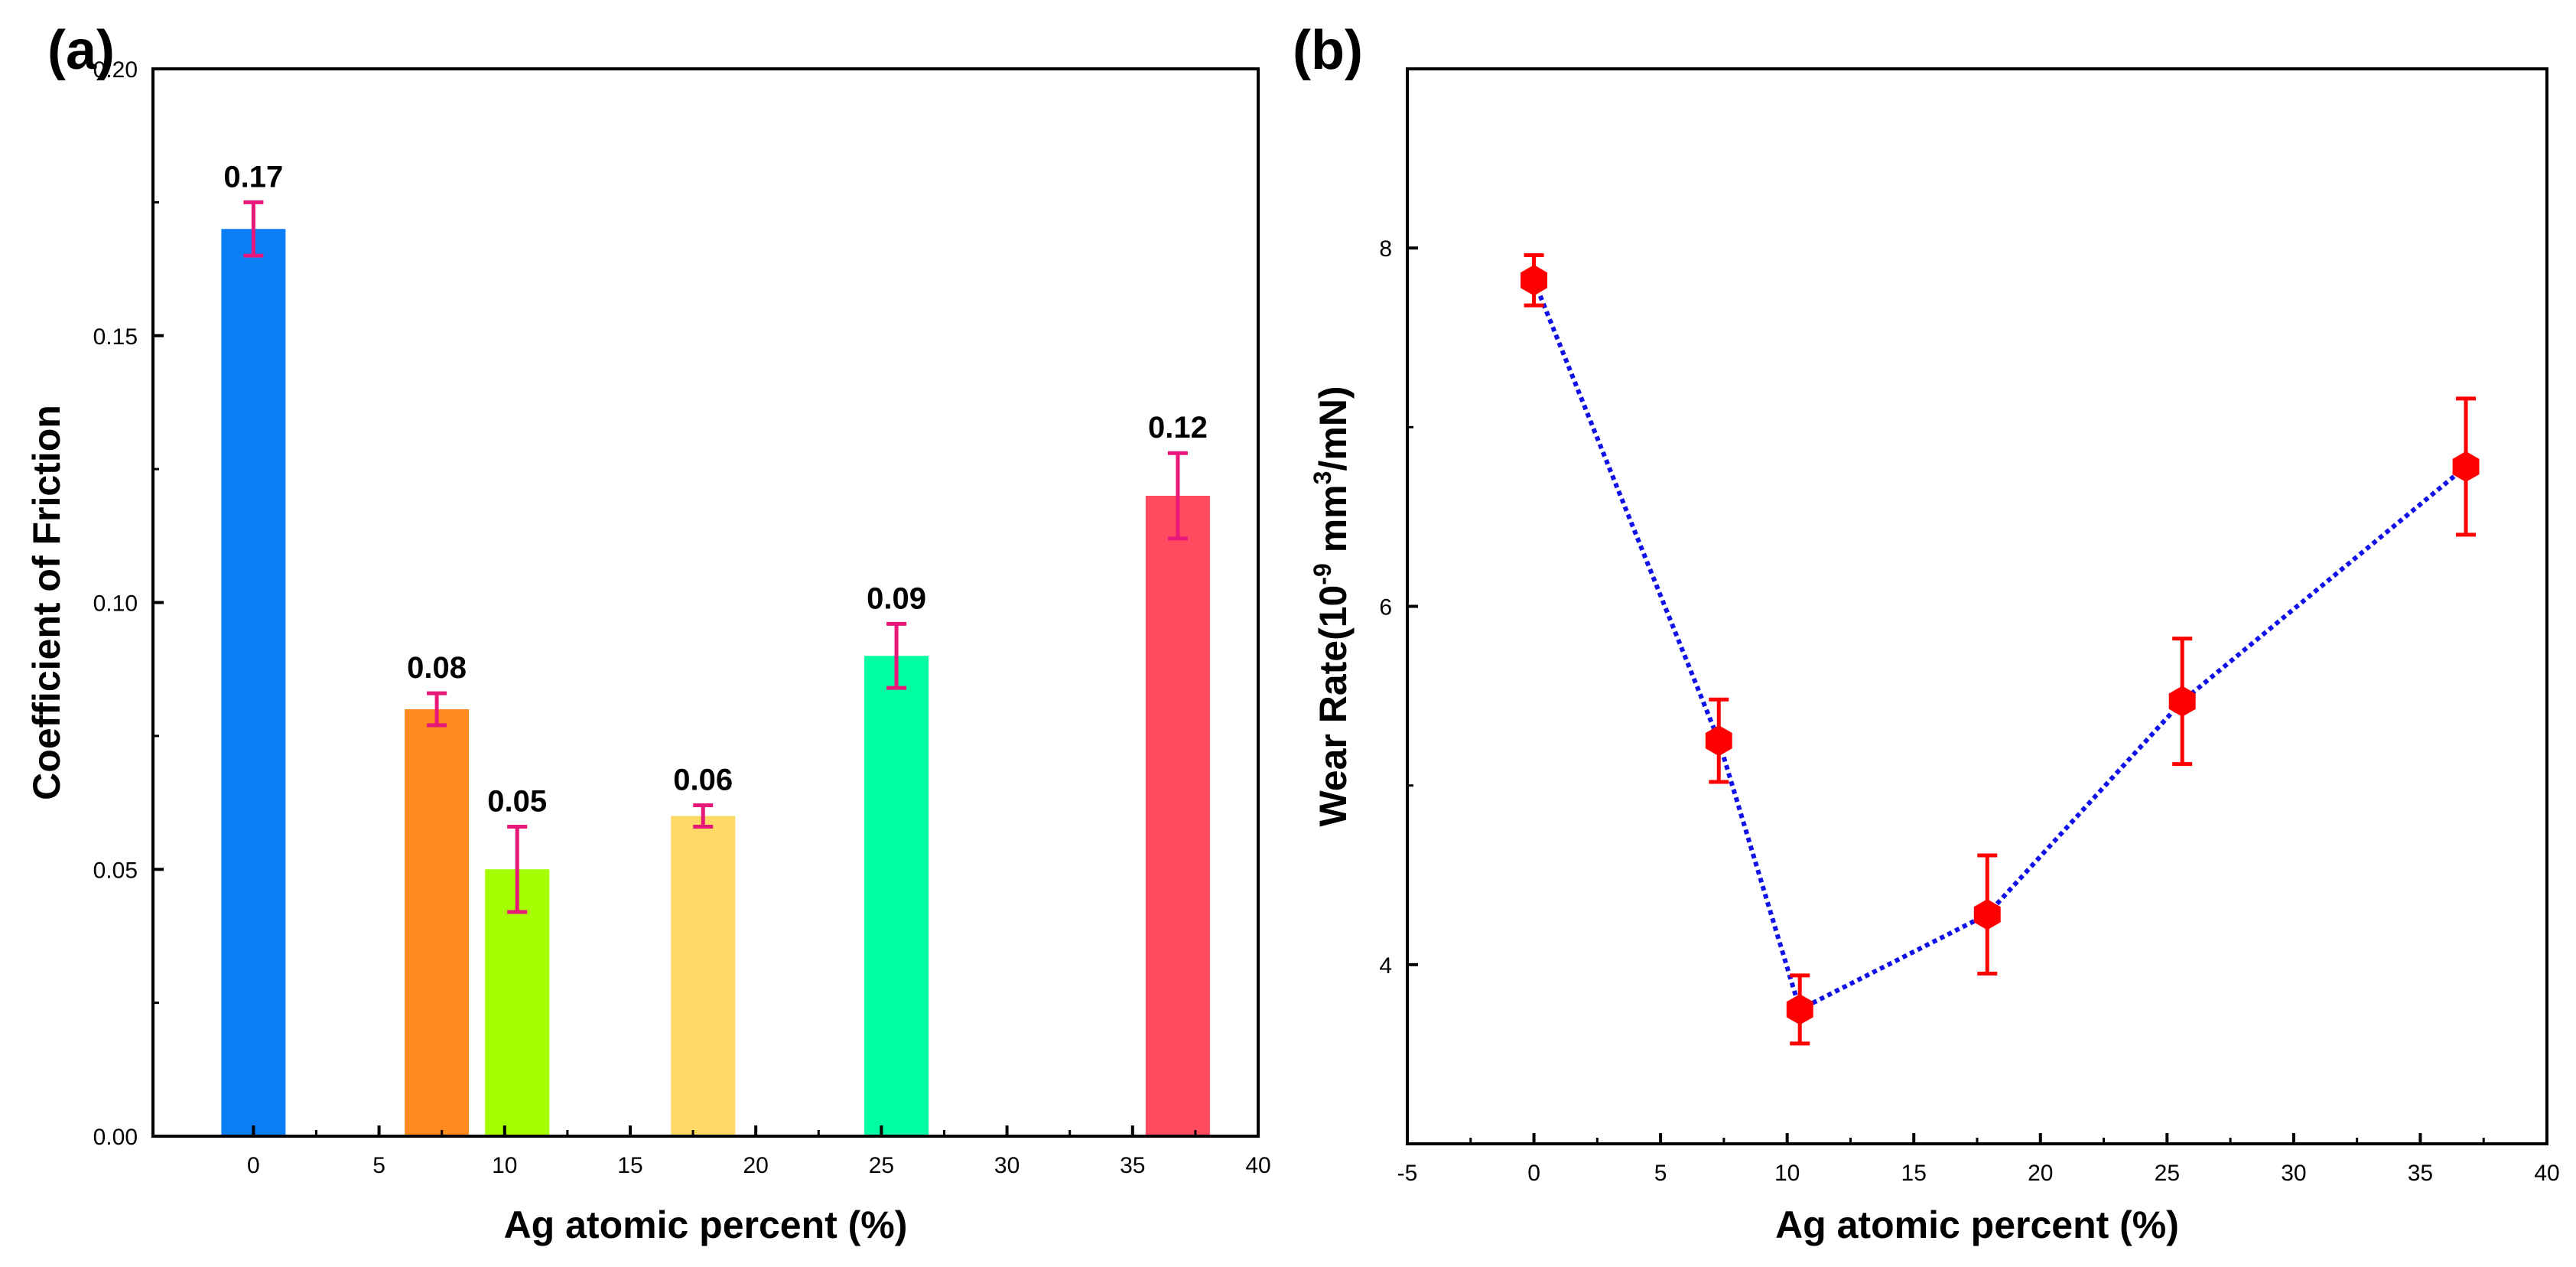 This screenshot has height=1267, width=2576. I want to click on panel-a-data-label-0: 0.17, so click(253, 177).